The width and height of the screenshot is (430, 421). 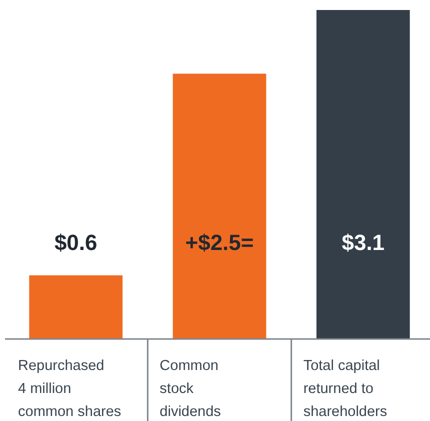 I want to click on data-label: $3.1, so click(x=363, y=242).